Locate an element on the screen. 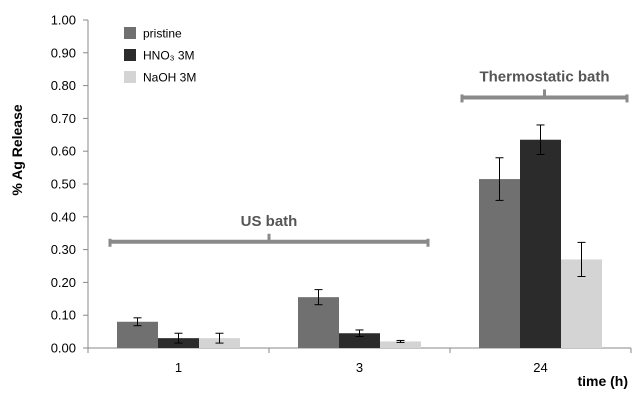 The image size is (633, 393). legend-item: pristine is located at coordinates (153, 34).